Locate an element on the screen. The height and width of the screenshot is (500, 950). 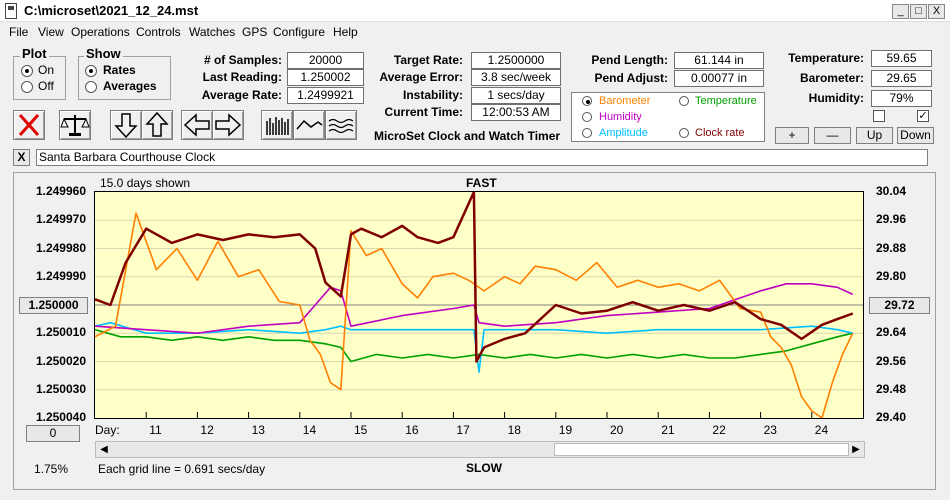
slow-label: SLOW is located at coordinates (484, 468).